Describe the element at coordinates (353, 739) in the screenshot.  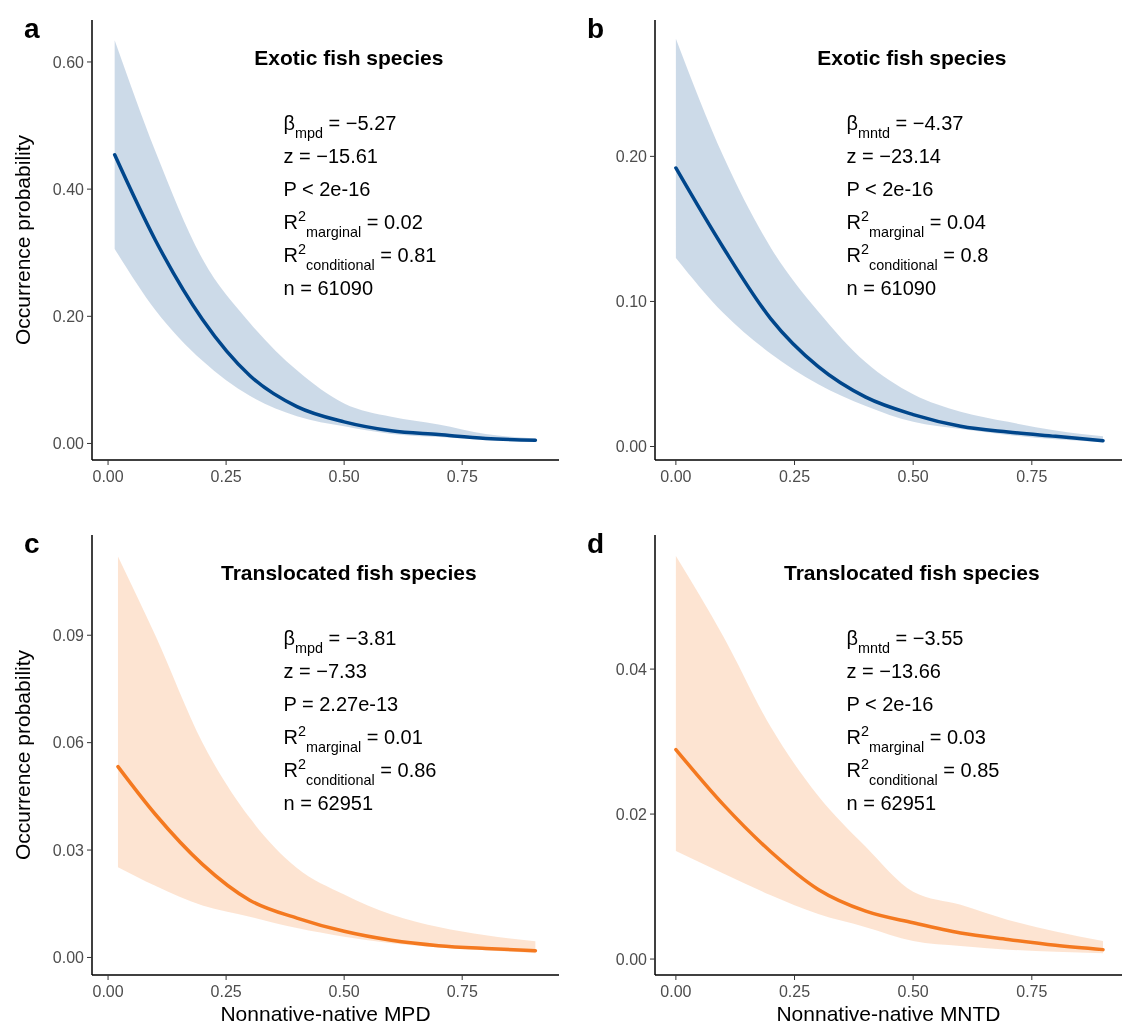
I see `annotation: R$^{2}$$_{marginal}$ = 0.01` at that location.